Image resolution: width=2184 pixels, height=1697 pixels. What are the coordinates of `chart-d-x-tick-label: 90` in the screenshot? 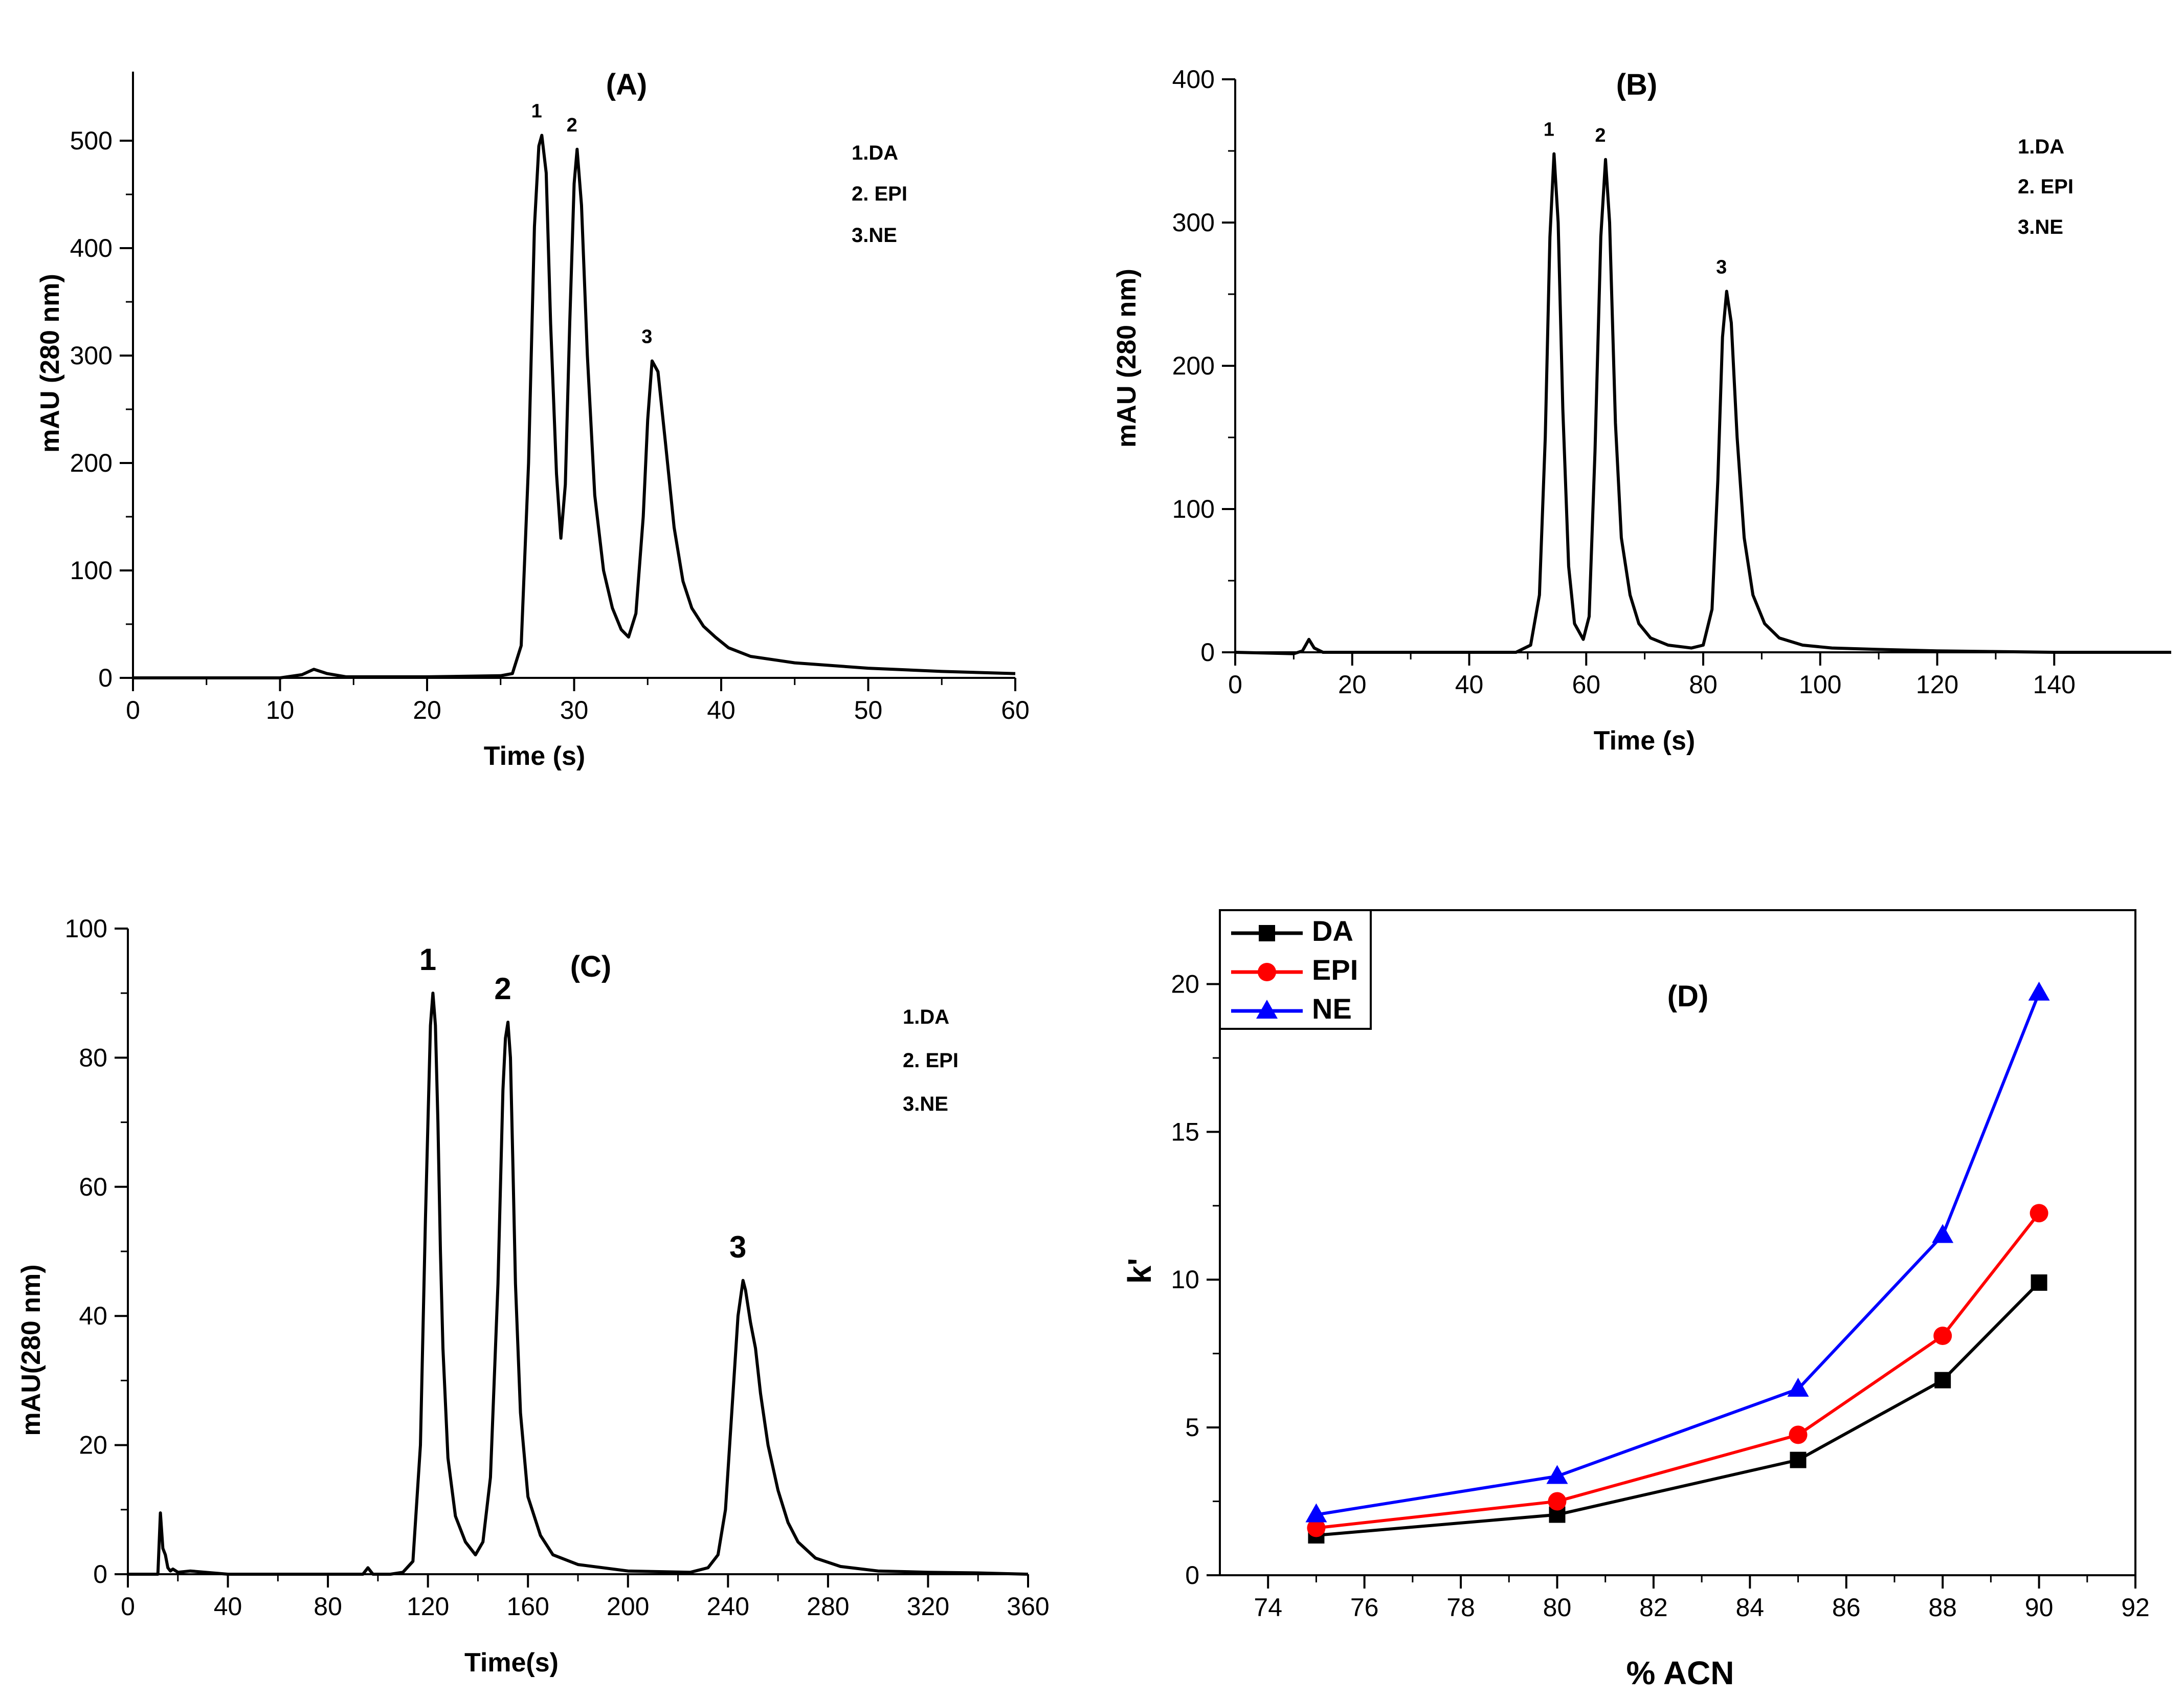 It's located at (2039, 1608).